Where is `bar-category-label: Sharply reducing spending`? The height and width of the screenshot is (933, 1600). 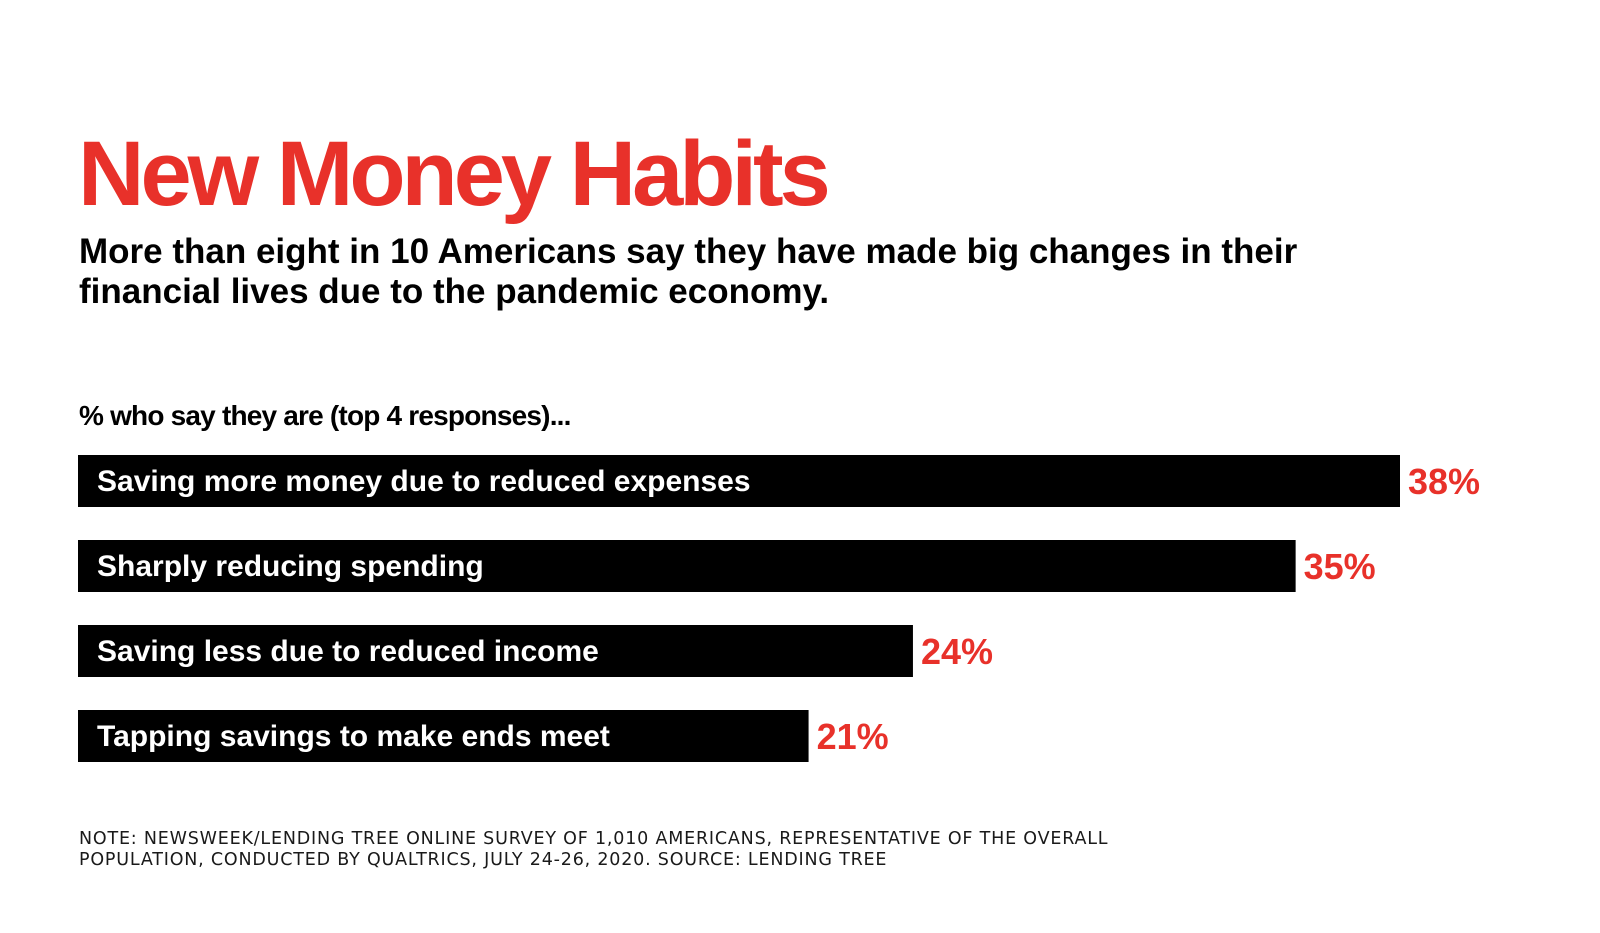
bar-category-label: Sharply reducing spending is located at coordinates (290, 566).